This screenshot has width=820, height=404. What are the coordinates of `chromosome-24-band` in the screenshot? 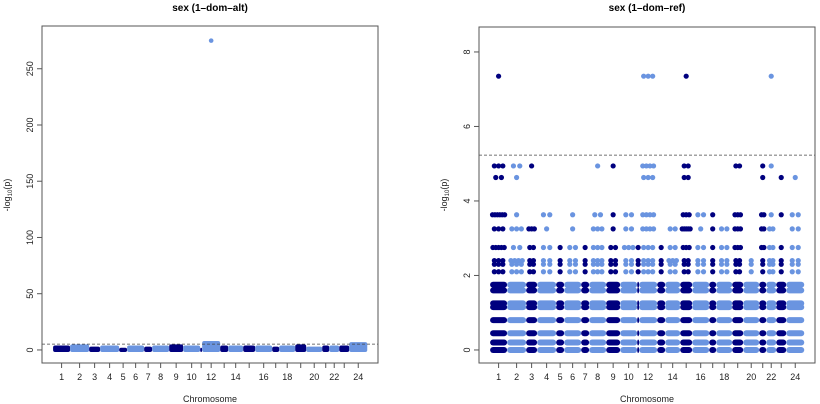 It's located at (795, 349).